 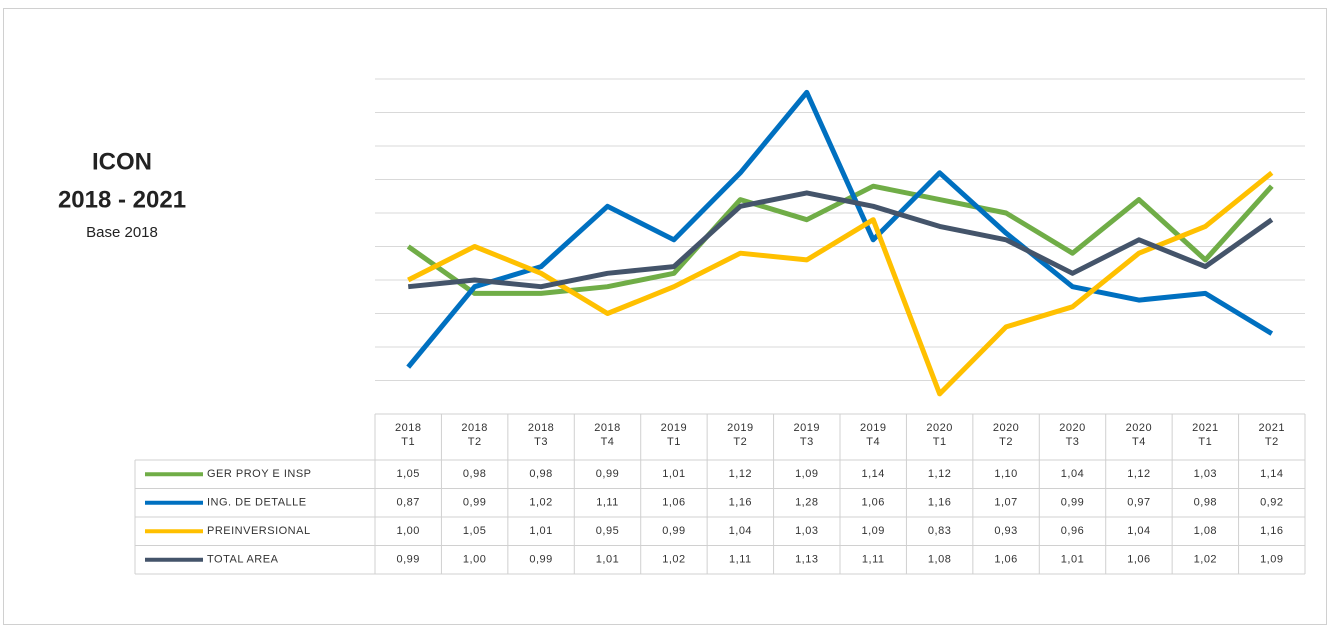 What do you see at coordinates (806, 503) in the screenshot?
I see `data-label: 1,28` at bounding box center [806, 503].